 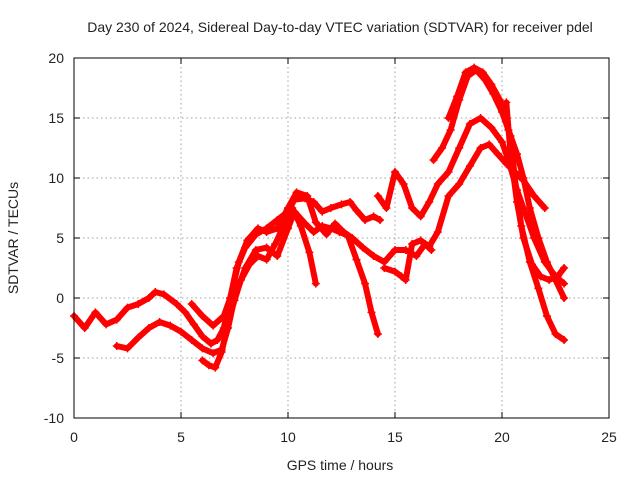 I want to click on x-tick-label: 5, so click(x=181, y=437).